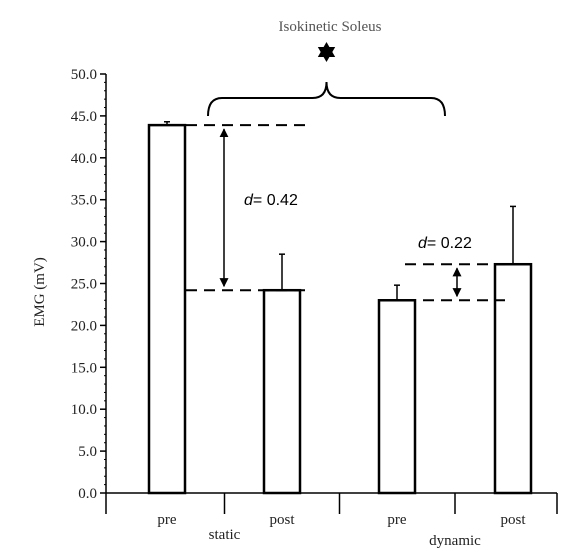 This screenshot has width=573, height=550. What do you see at coordinates (84, 159) in the screenshot?
I see `y-tick-label: 40.0` at bounding box center [84, 159].